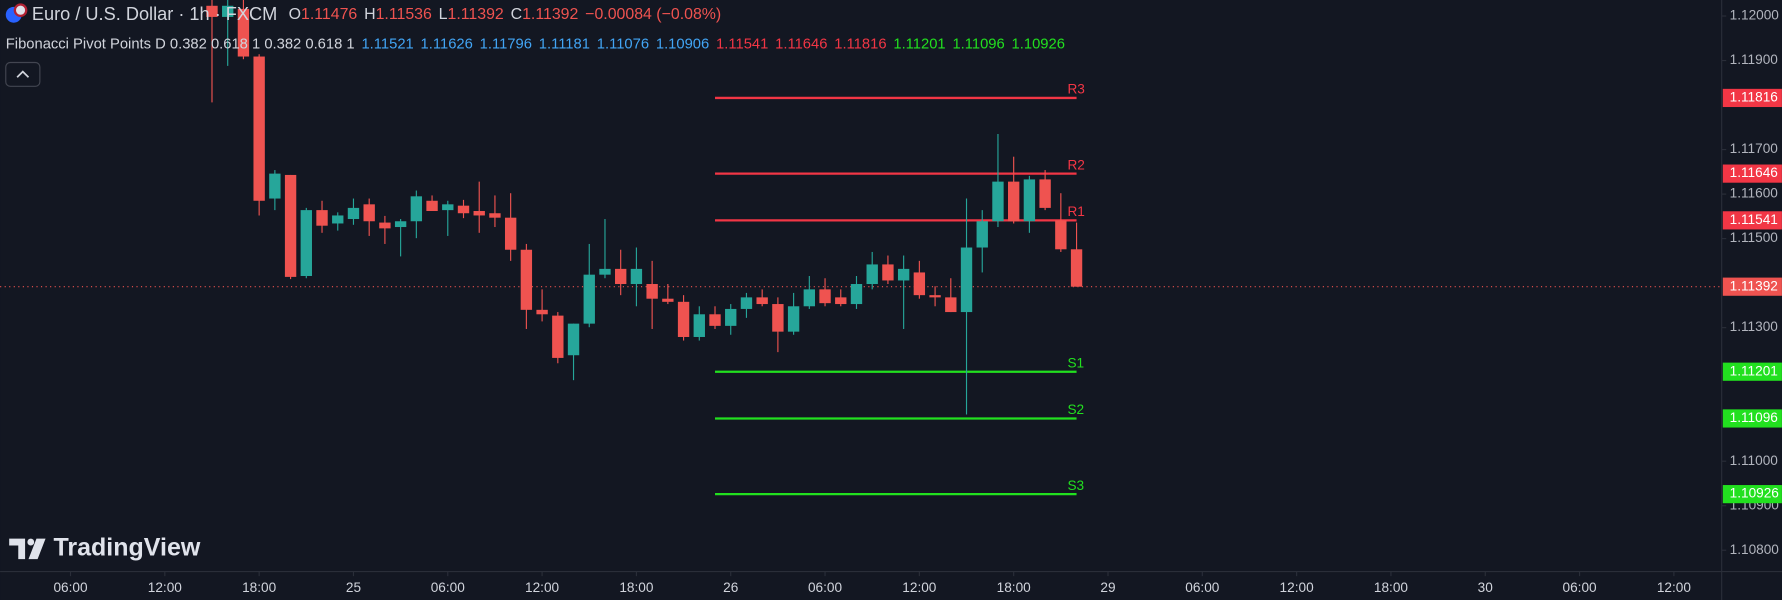 This screenshot has width=1782, height=600. What do you see at coordinates (1755, 15) in the screenshot?
I see `y-tick-label: 1.12000` at bounding box center [1755, 15].